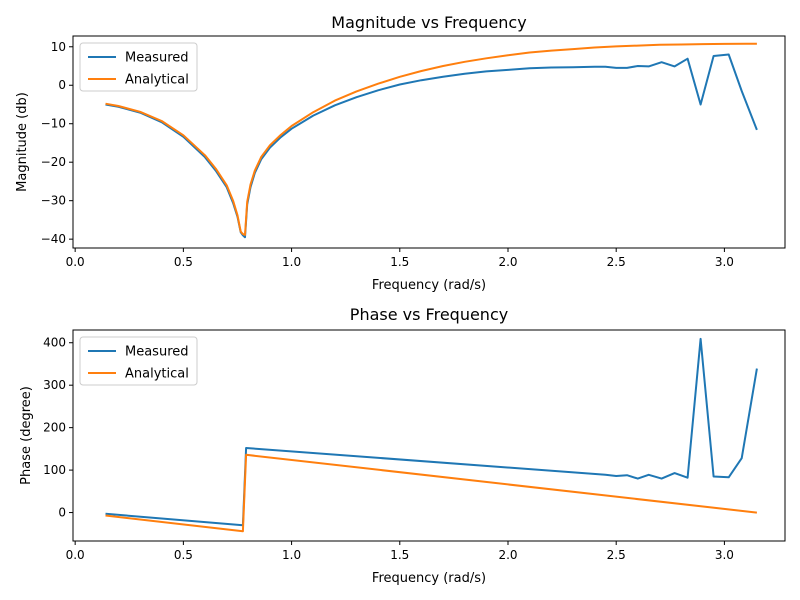 This screenshot has width=800, height=600. I want to click on y-tick-label: −40, so click(53, 239).